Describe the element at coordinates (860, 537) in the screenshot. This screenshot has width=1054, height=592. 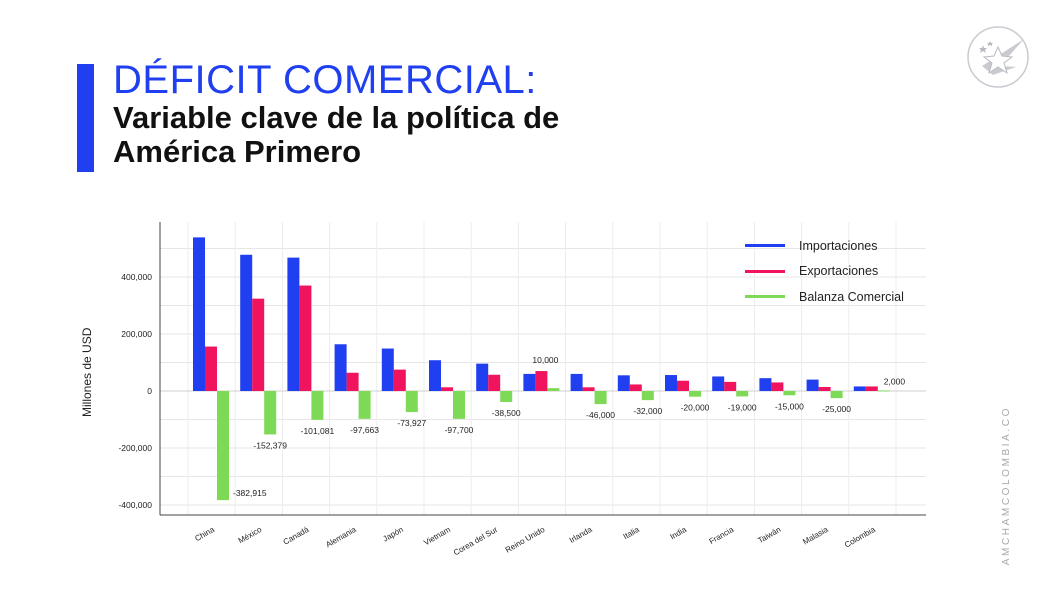
I see `x-tick-label-14: Colombia` at that location.